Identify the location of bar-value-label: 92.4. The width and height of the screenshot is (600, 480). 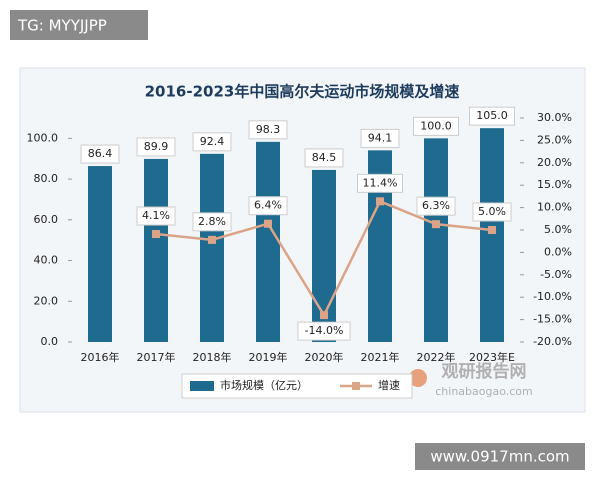
(212, 141).